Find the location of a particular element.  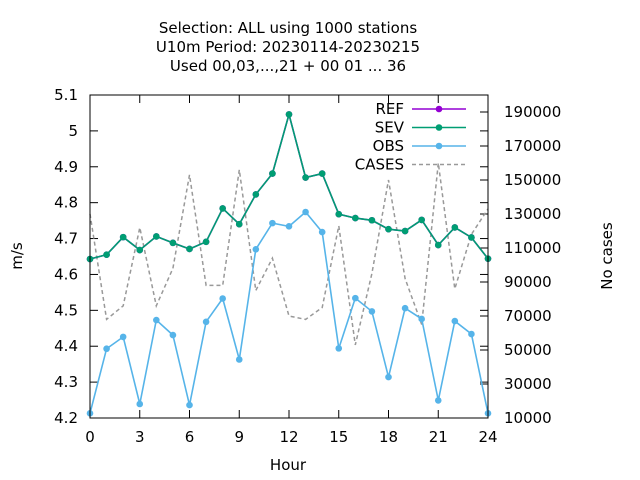

chart-title-line-1: Selection: ALL using 1000 stations is located at coordinates (288, 28).